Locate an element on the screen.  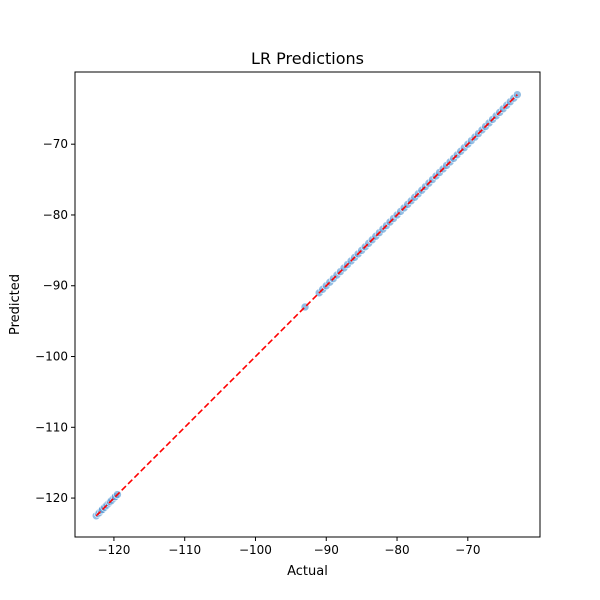
x-tick-label: −90 is located at coordinates (326, 550).